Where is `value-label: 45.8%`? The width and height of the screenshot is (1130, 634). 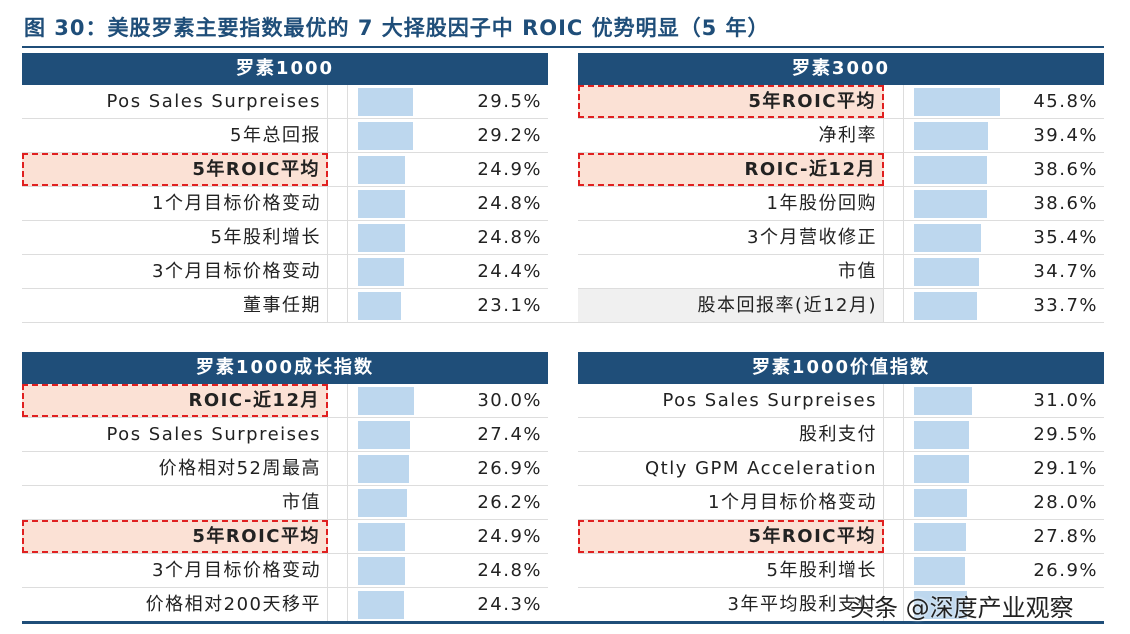 value-label: 45.8% is located at coordinates (1065, 101).